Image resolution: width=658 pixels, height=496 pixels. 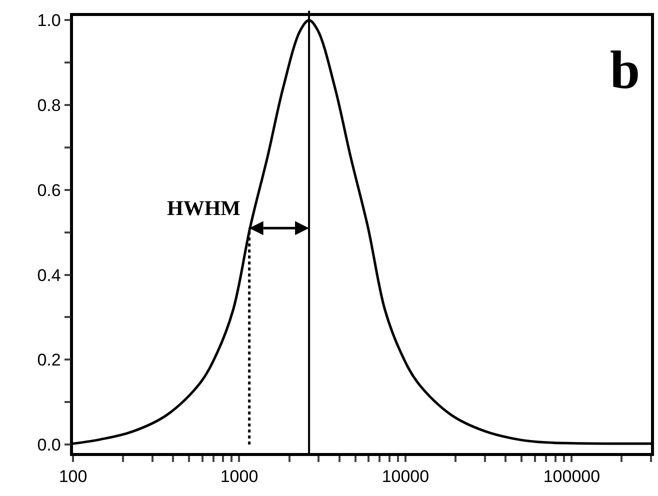 What do you see at coordinates (625, 70) in the screenshot?
I see `annotation: b` at bounding box center [625, 70].